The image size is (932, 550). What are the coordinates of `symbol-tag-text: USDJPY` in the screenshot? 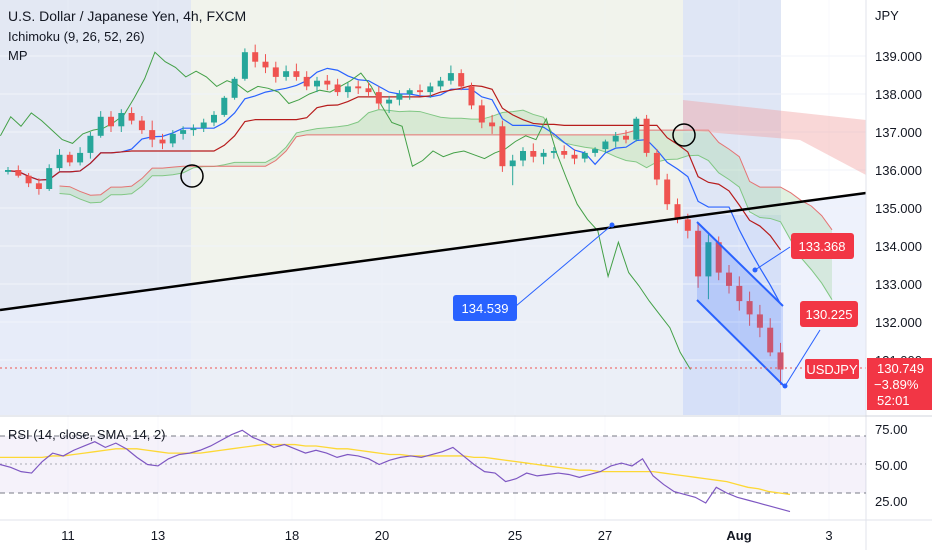 It's located at (832, 369).